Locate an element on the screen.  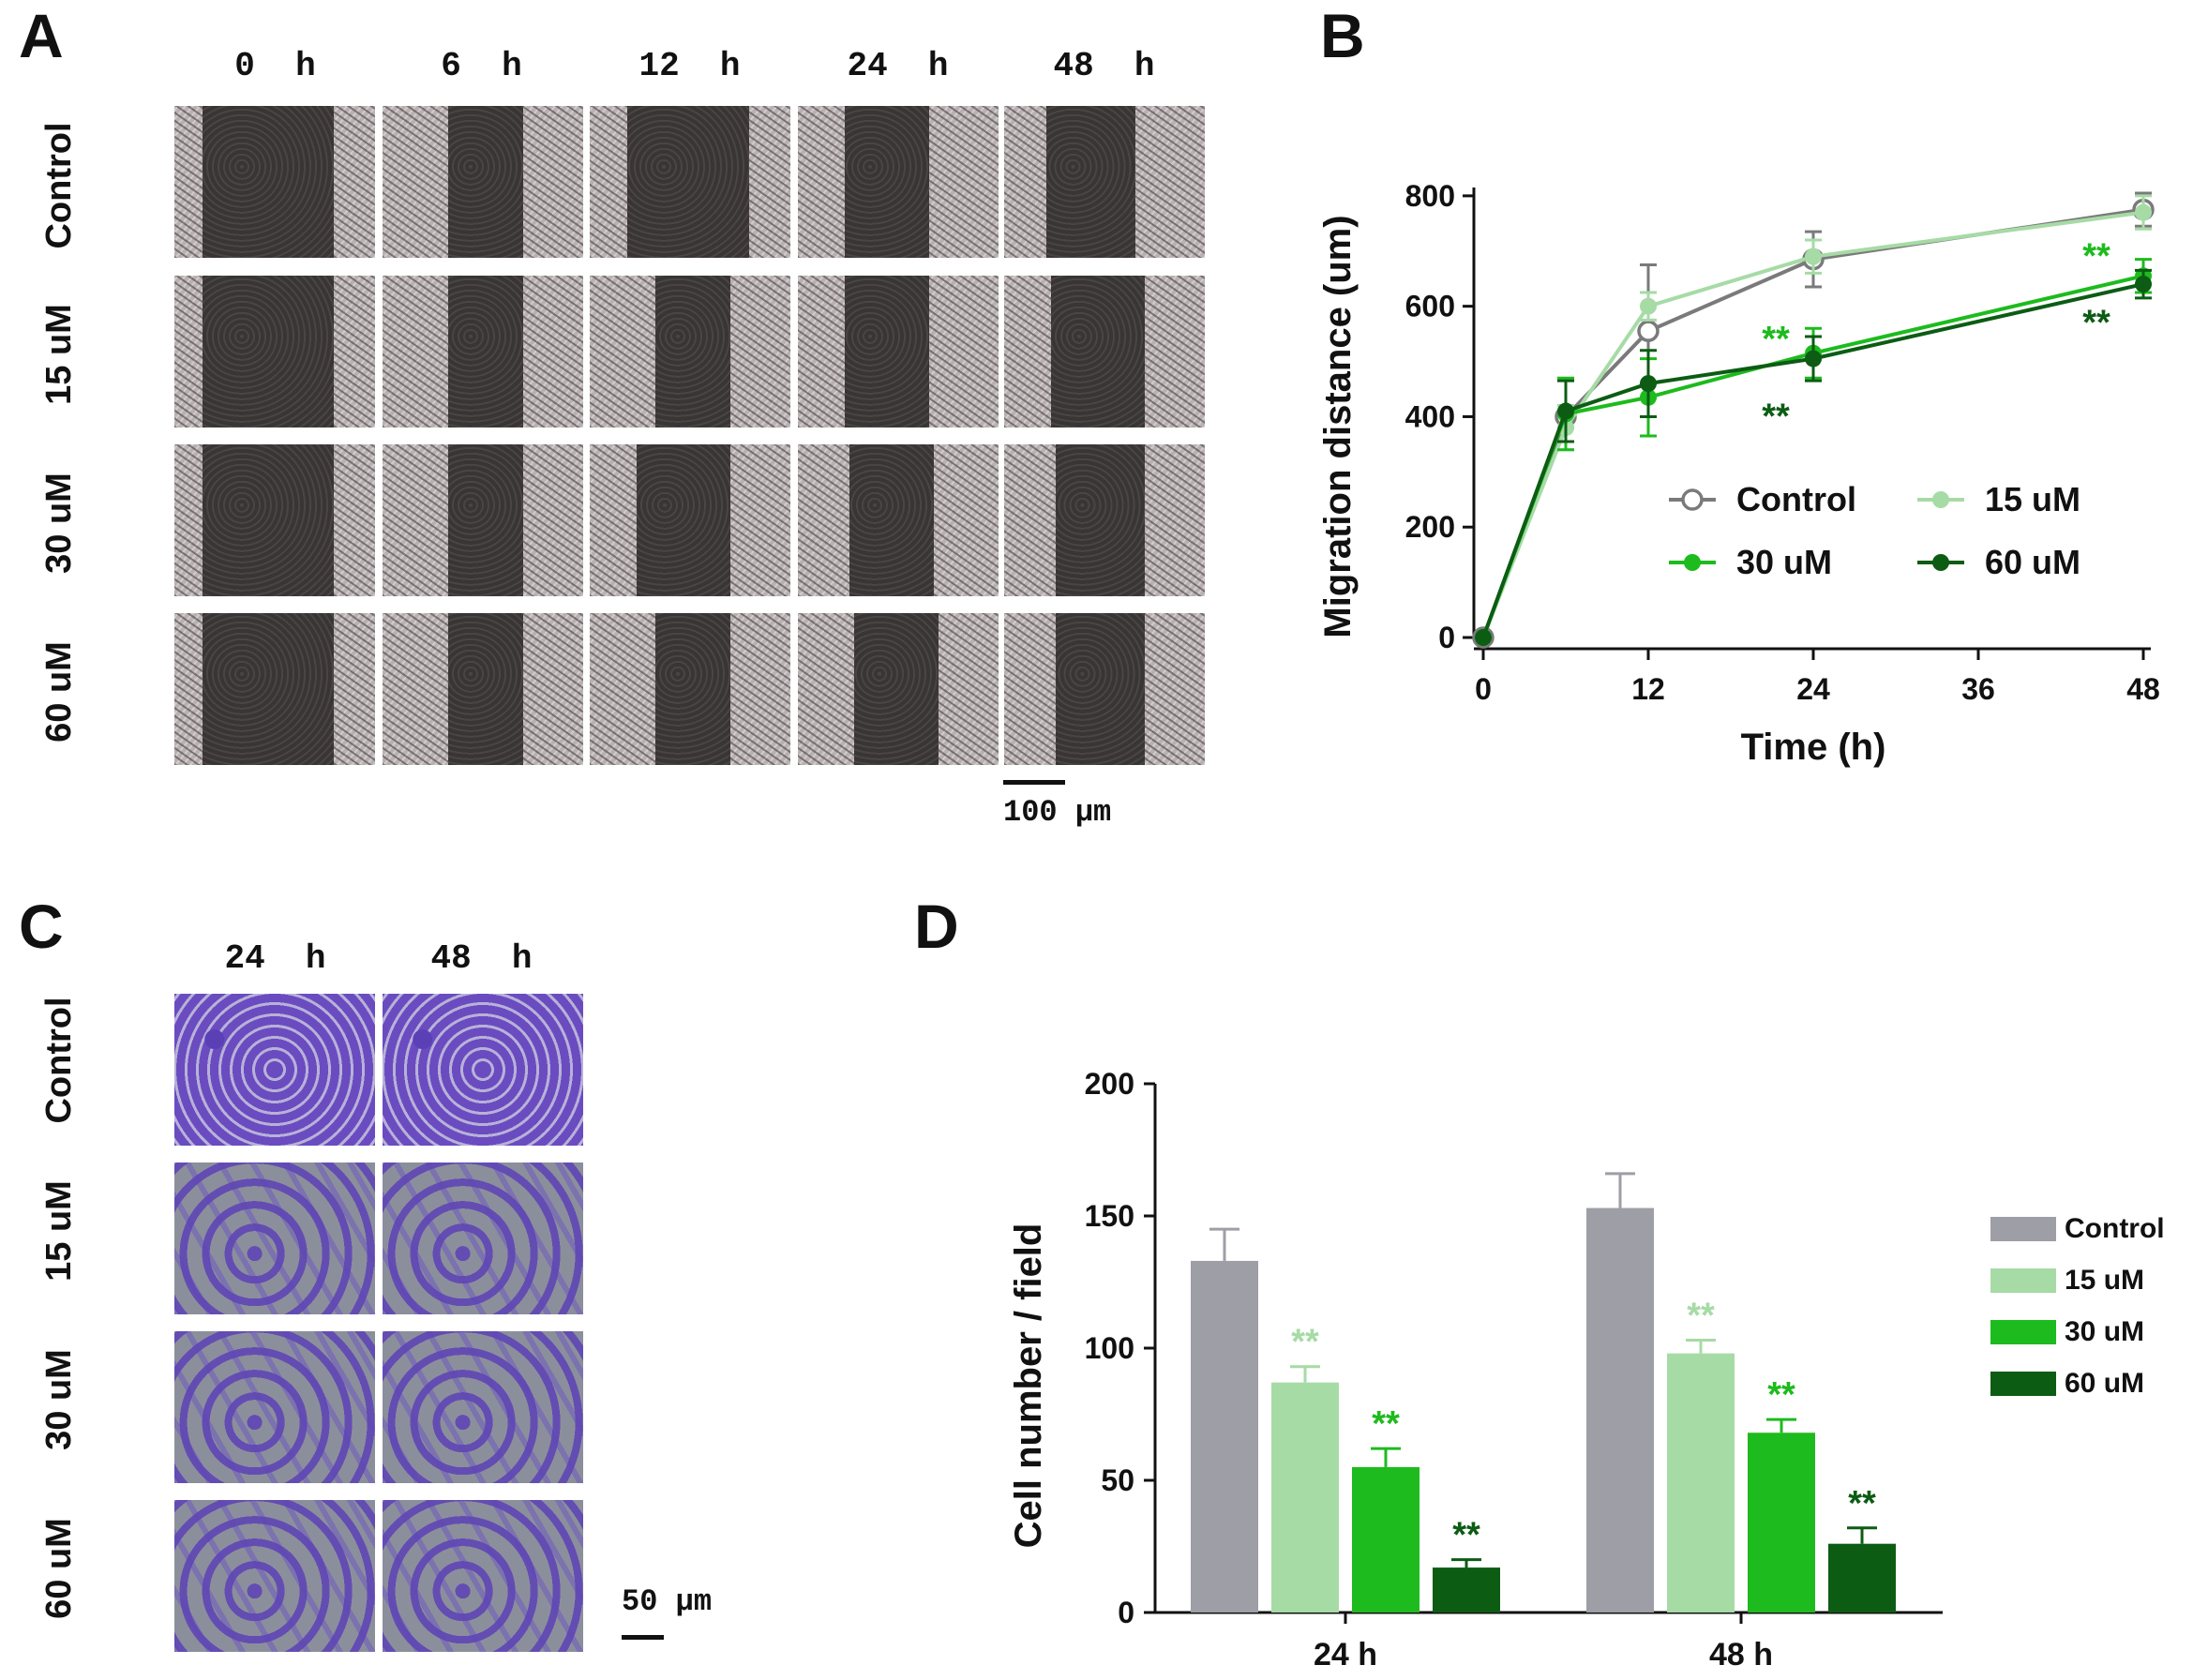
panel-a-row-15um: 15 uM is located at coordinates (59, 354).